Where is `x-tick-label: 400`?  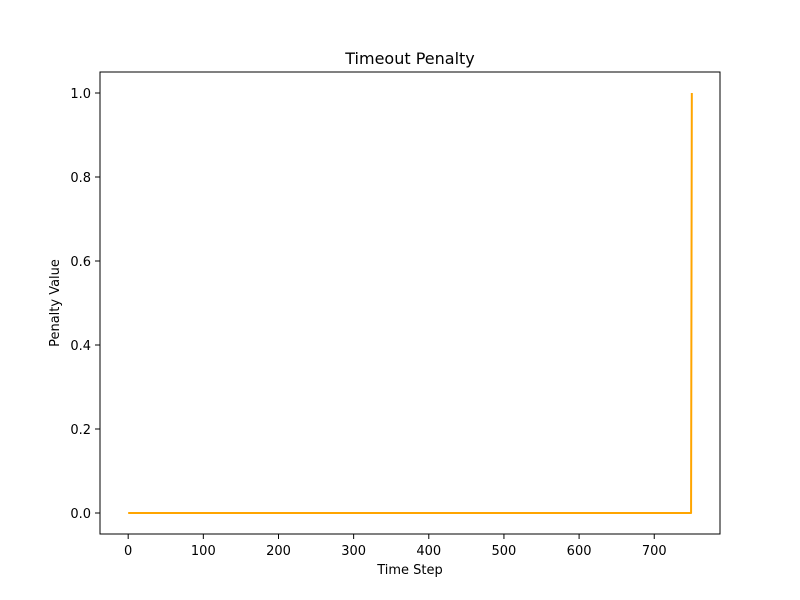 x-tick-label: 400 is located at coordinates (428, 551).